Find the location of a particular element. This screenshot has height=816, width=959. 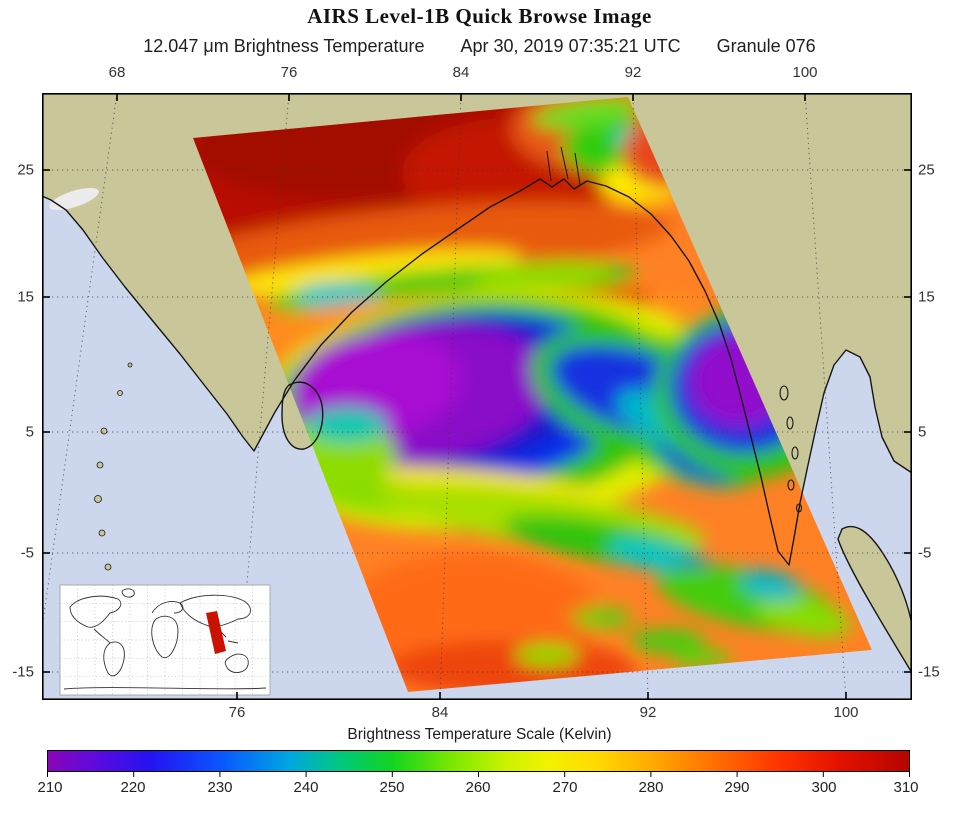

delta-rivers is located at coordinates (563, 166).